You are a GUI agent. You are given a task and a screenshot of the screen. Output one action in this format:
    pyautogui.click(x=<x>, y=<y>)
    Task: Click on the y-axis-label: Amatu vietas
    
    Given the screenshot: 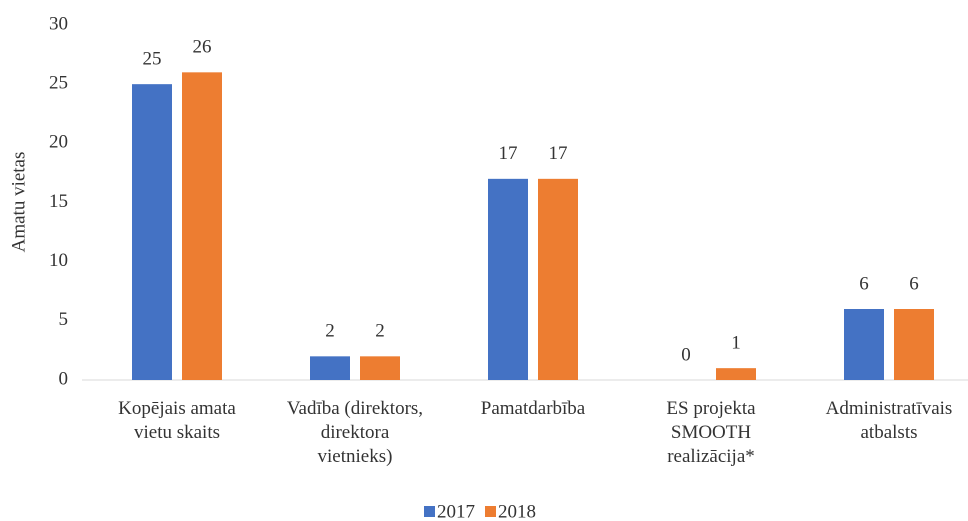 What is the action you would take?
    pyautogui.click(x=18, y=202)
    